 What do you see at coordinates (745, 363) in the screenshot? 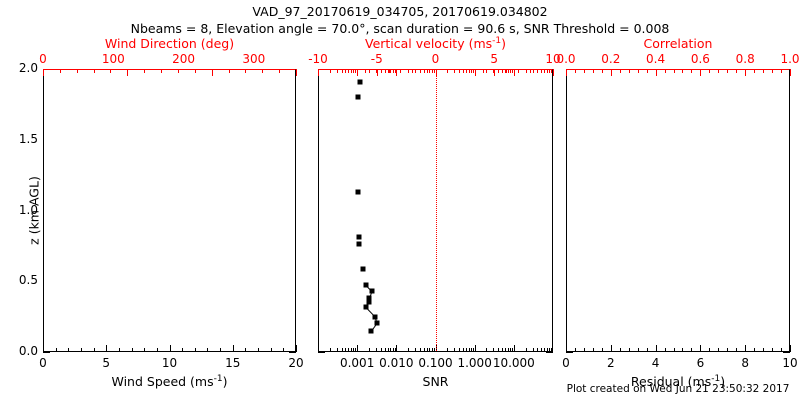
I see `bottom-tick-label: 8` at bounding box center [745, 363].